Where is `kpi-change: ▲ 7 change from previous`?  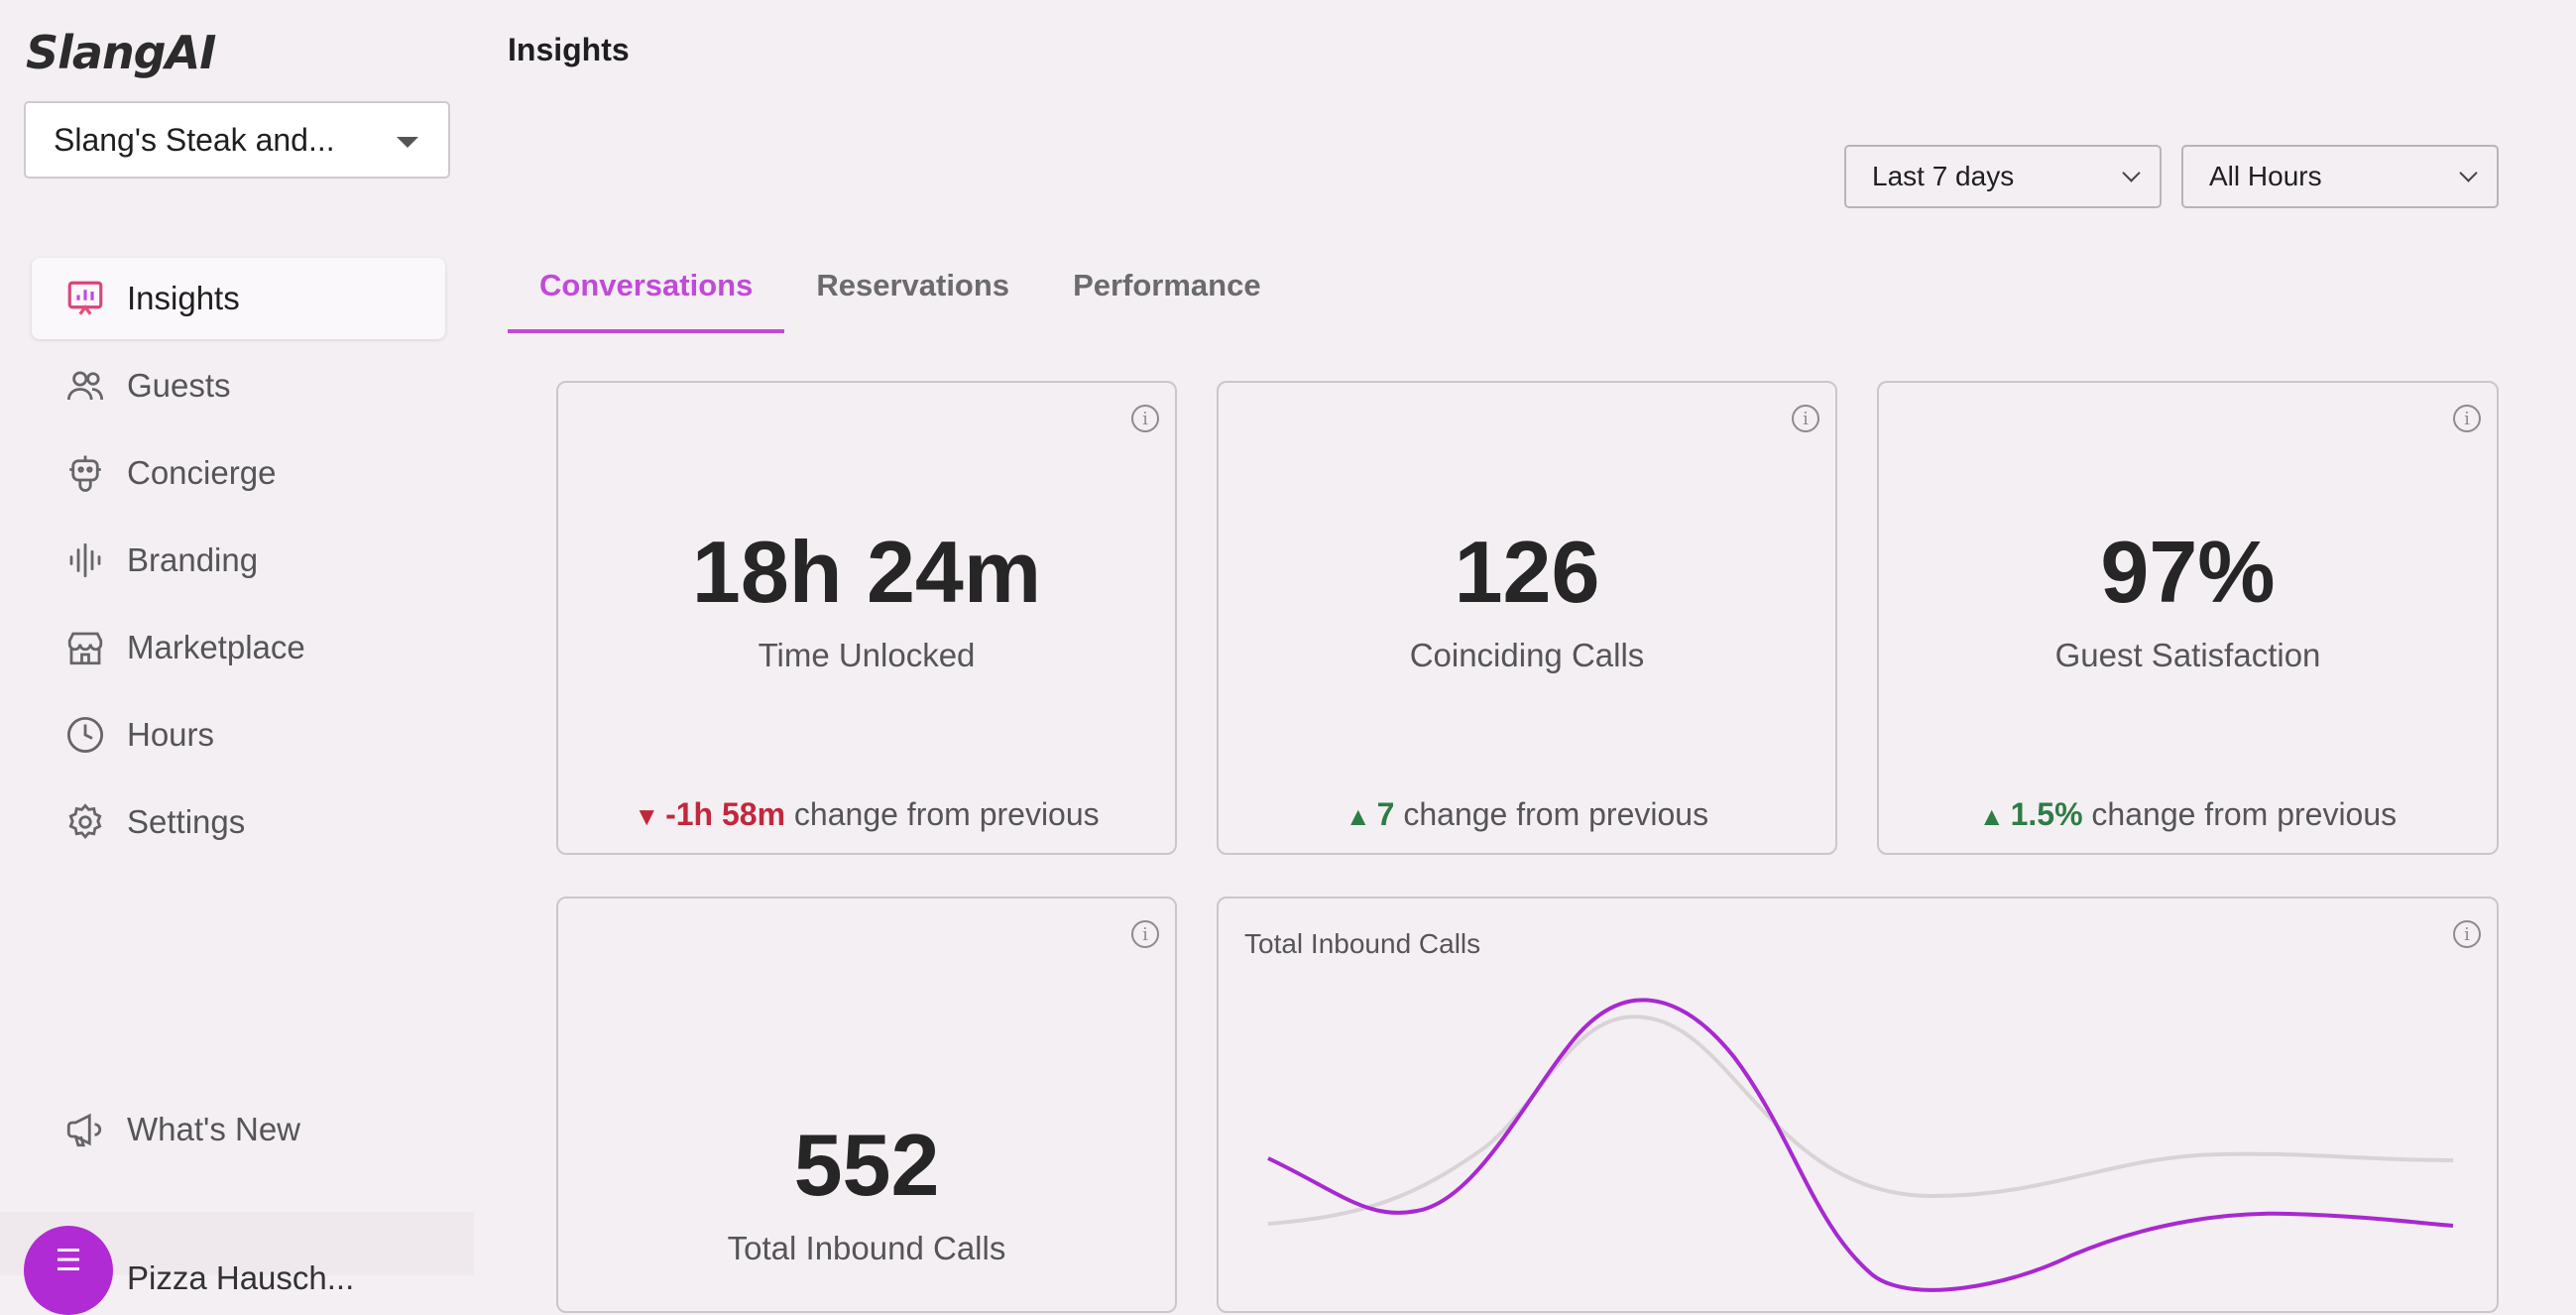
kpi-change: ▲ 7 change from previous is located at coordinates (1527, 814).